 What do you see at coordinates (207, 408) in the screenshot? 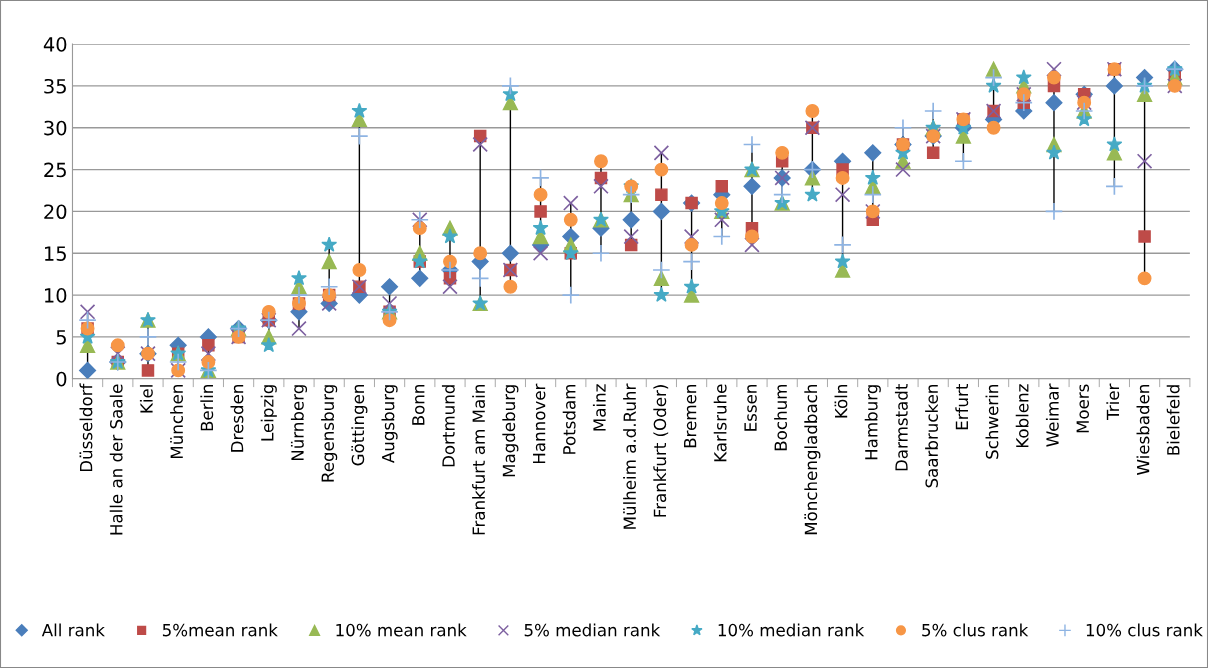
I see `x-tick-label: Berlin` at bounding box center [207, 408].